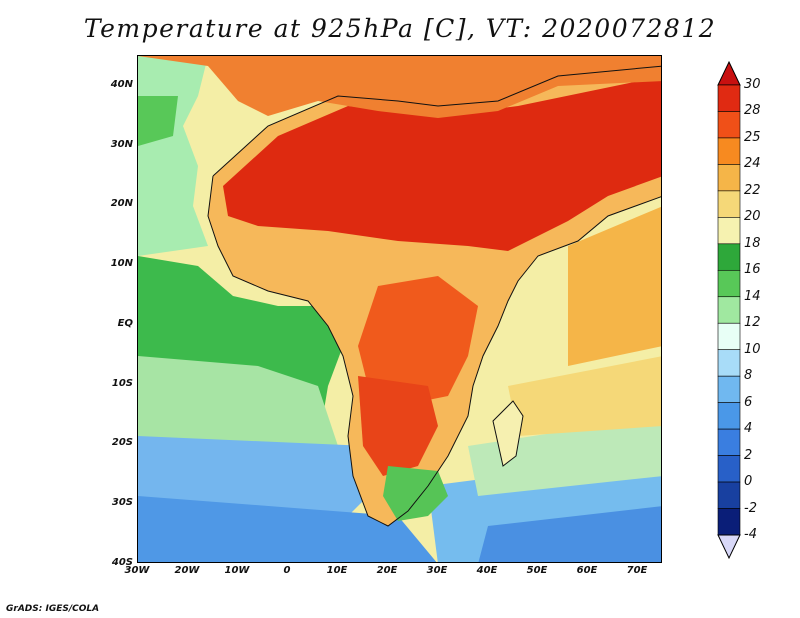 The image size is (800, 618). I want to click on colorbar-label: 12, so click(752, 323).